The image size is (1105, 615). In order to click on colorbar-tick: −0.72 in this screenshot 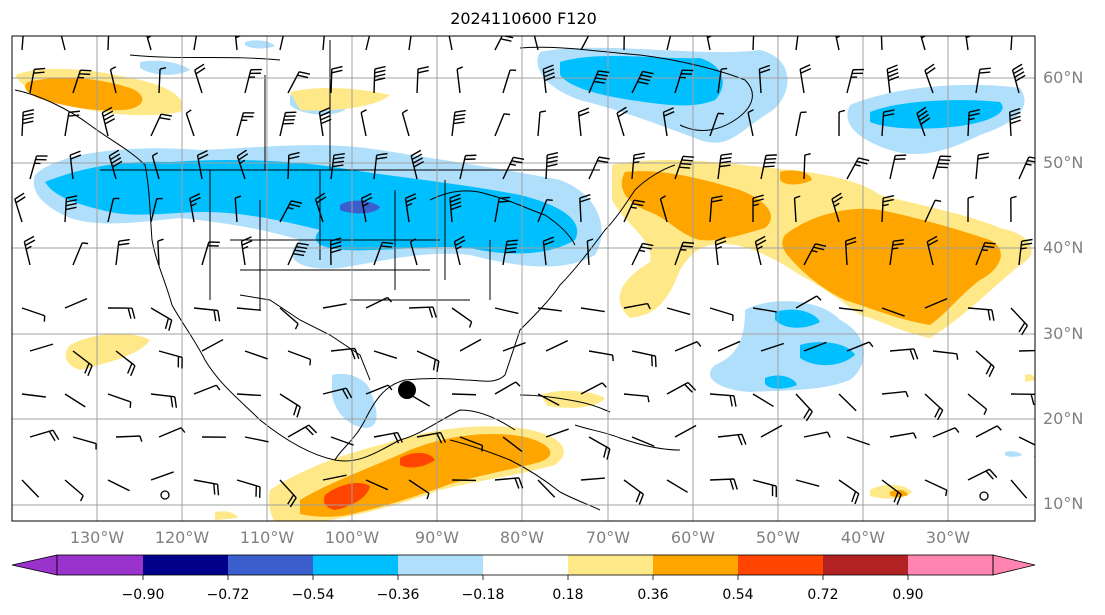, I will do `click(228, 595)`.